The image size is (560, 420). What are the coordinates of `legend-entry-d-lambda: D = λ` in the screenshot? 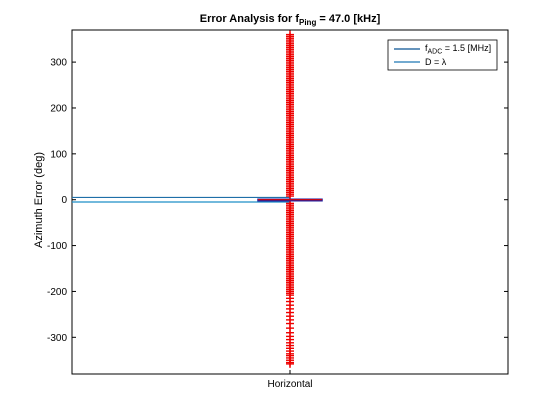 It's located at (436, 62).